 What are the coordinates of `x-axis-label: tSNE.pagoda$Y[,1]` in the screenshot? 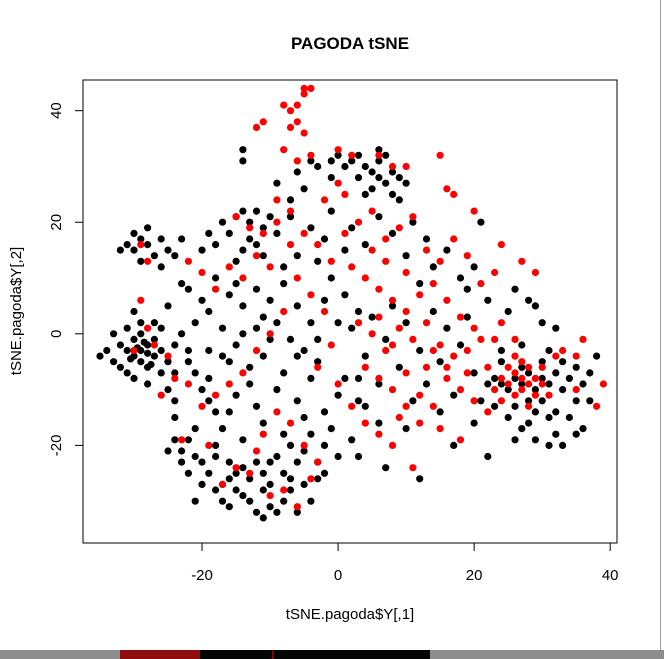 It's located at (350, 614).